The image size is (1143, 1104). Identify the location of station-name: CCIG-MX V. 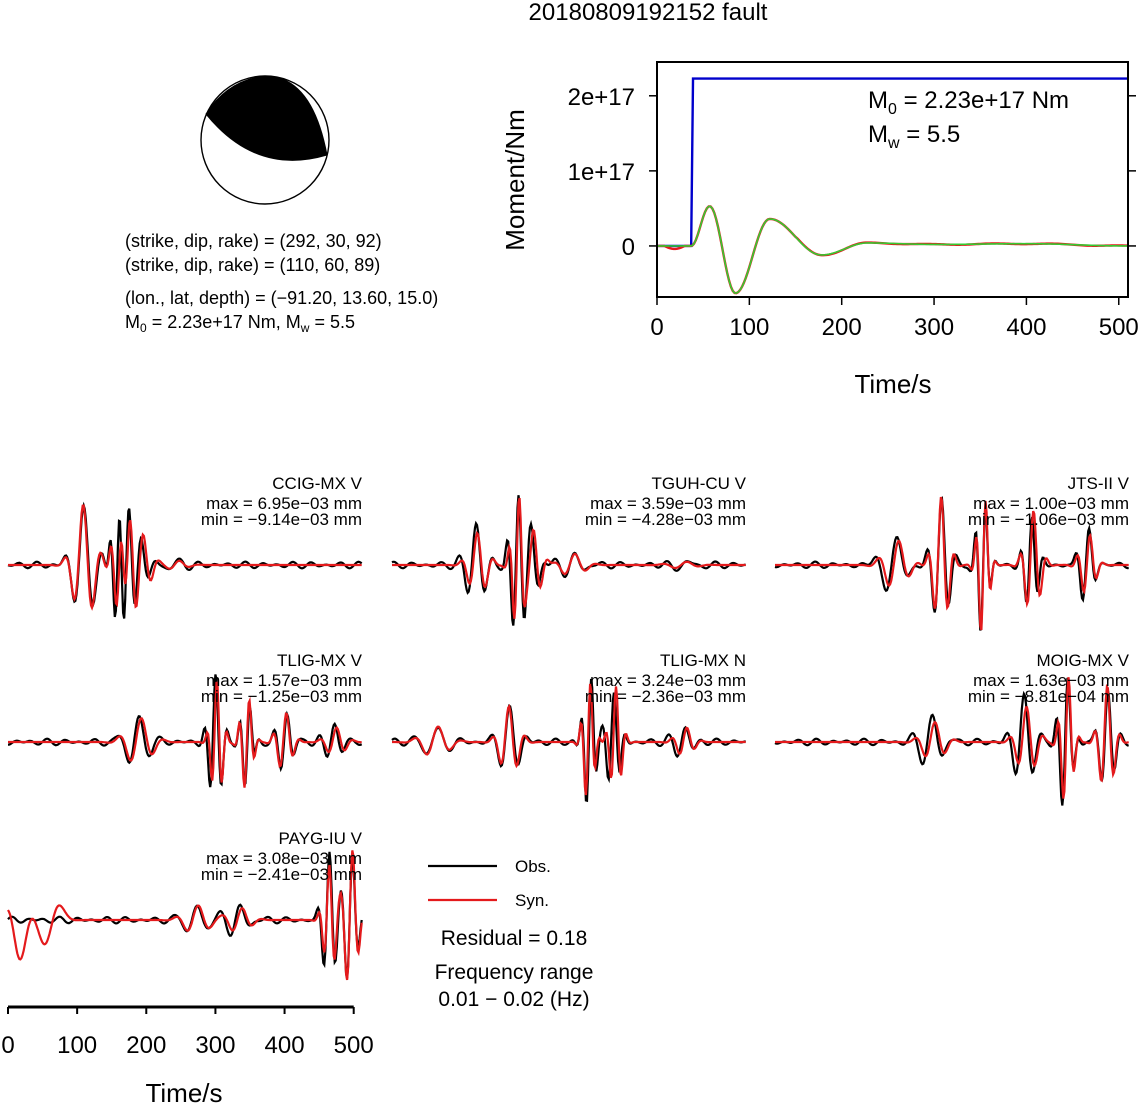
(317, 483).